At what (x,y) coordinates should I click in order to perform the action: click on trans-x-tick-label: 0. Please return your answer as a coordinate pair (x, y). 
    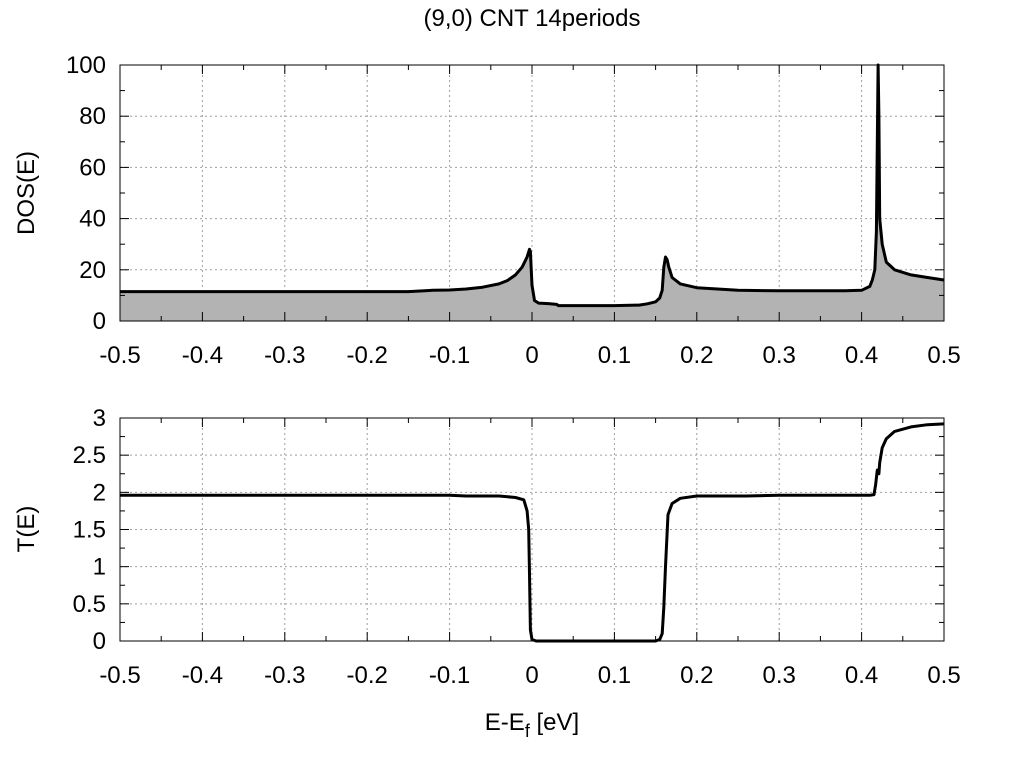
    Looking at the image, I should click on (531, 675).